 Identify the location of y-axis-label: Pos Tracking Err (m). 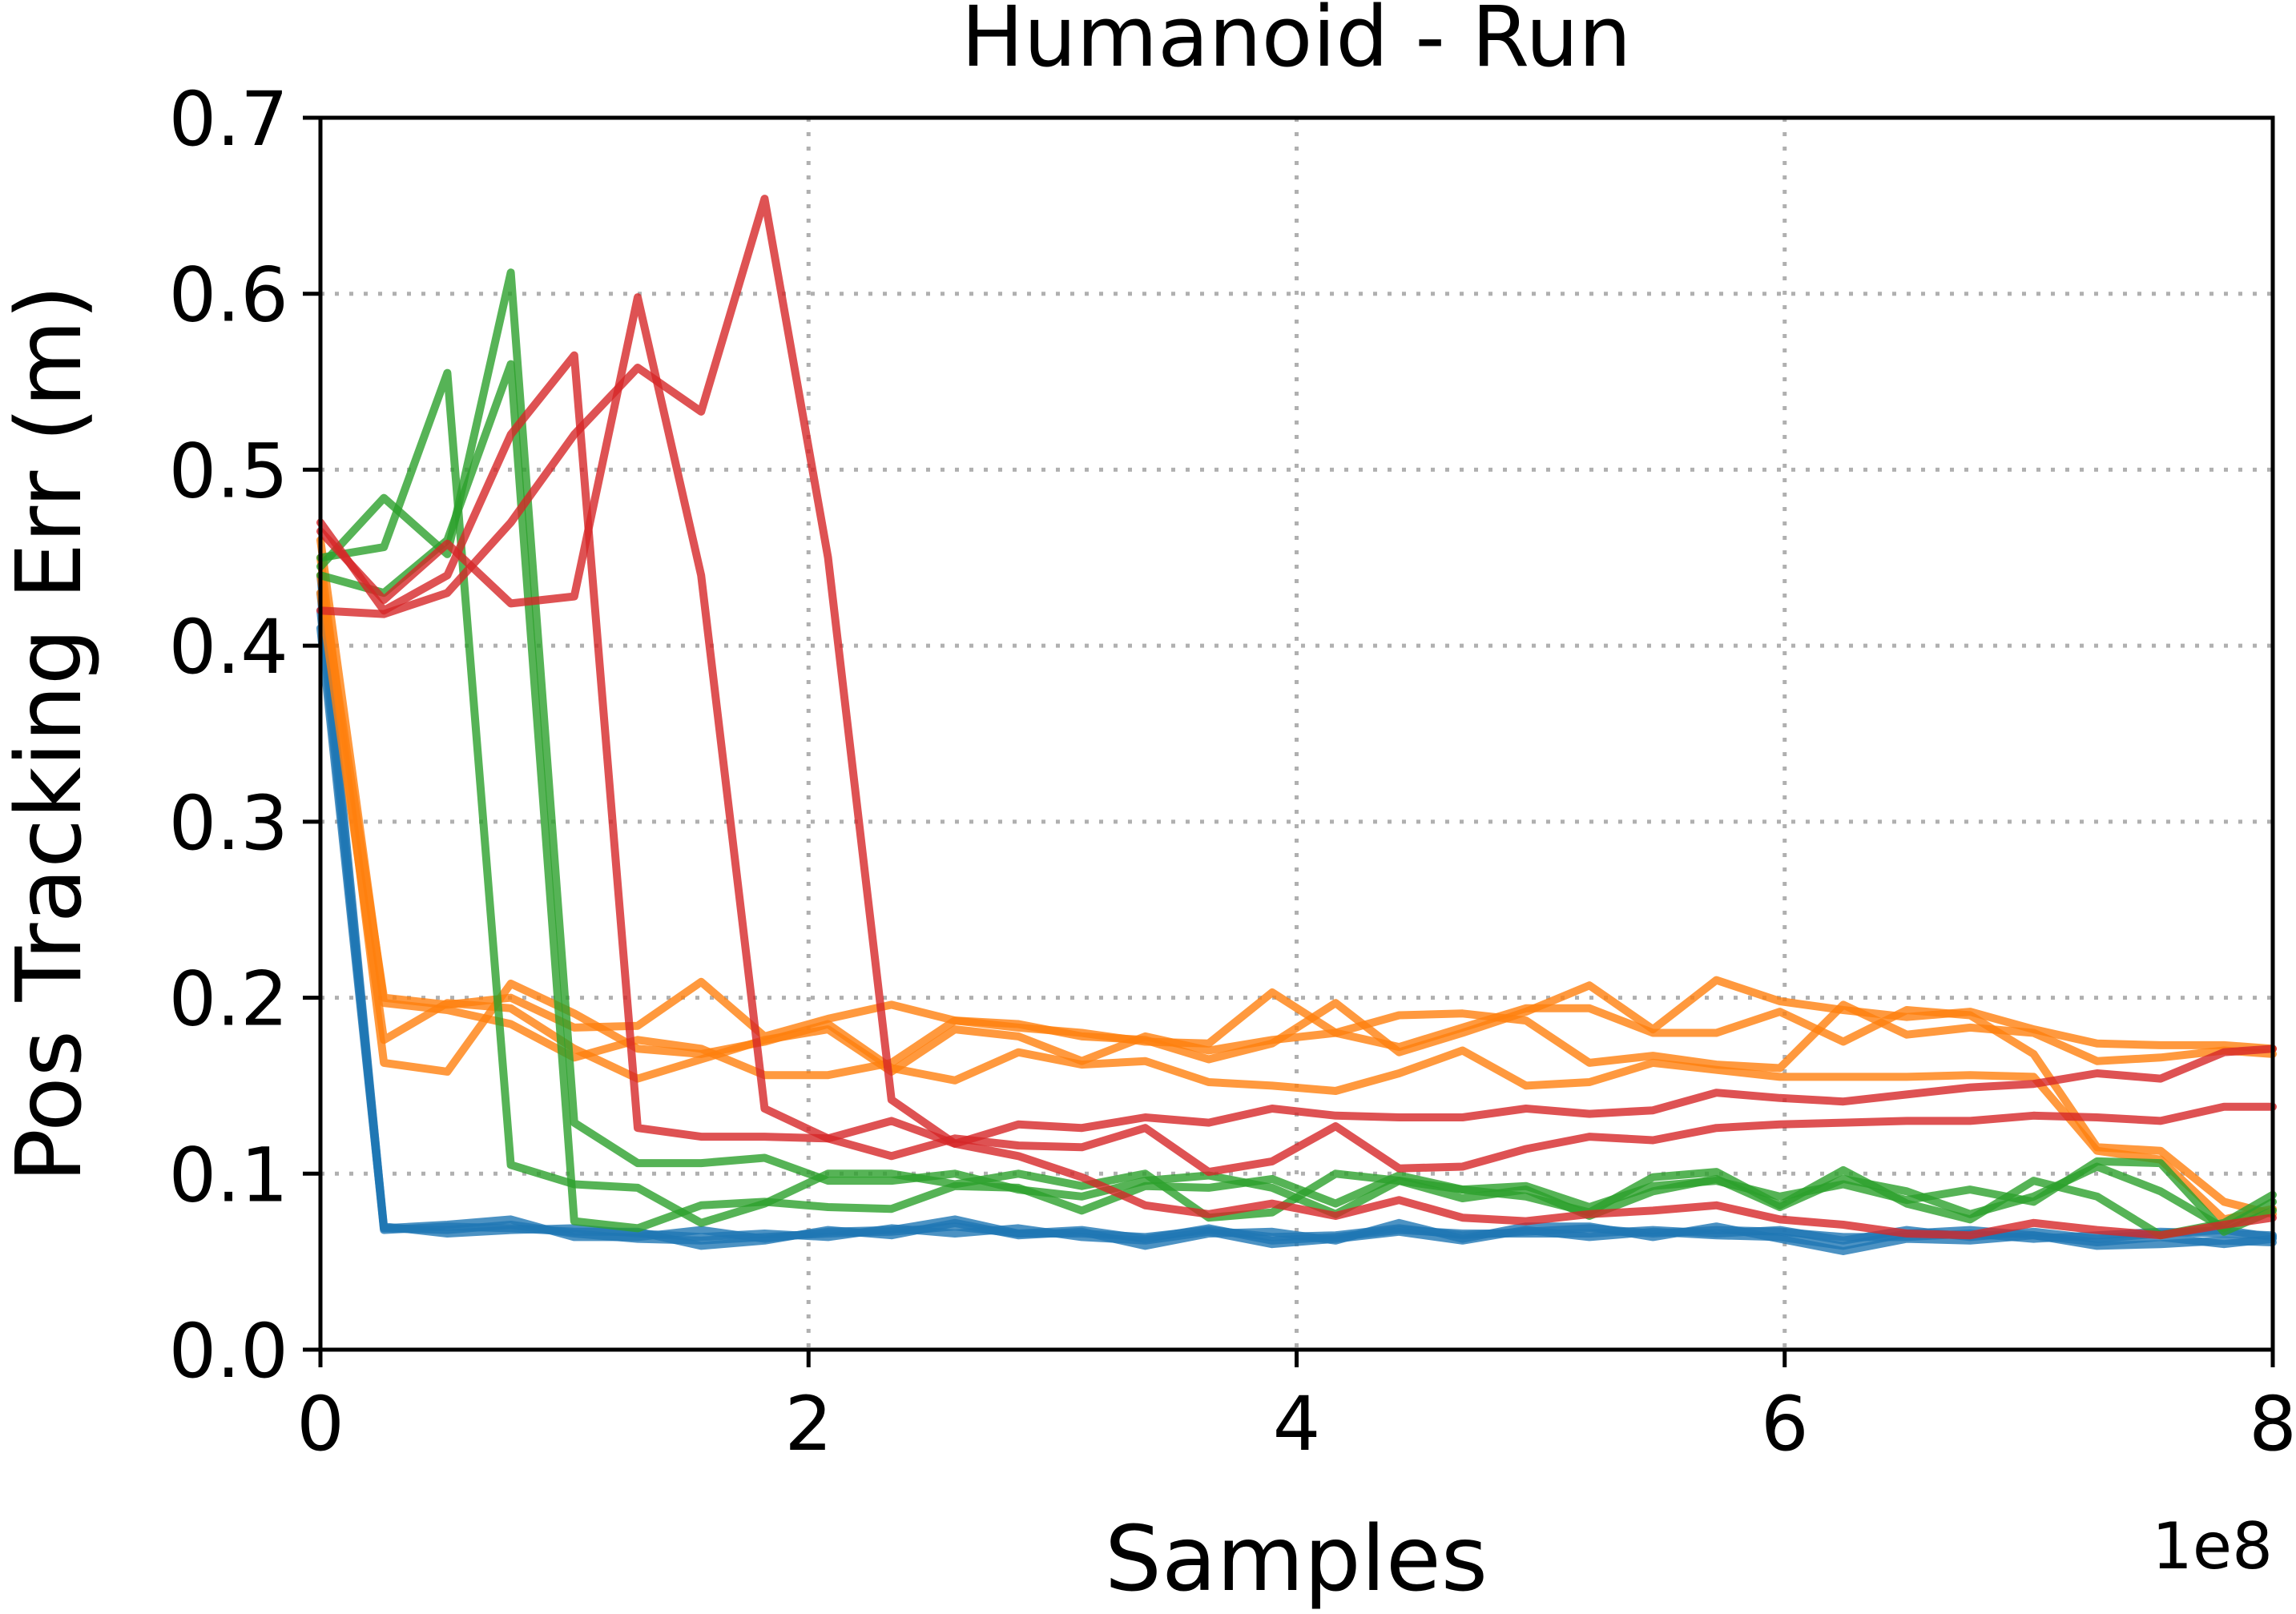
(51, 734).